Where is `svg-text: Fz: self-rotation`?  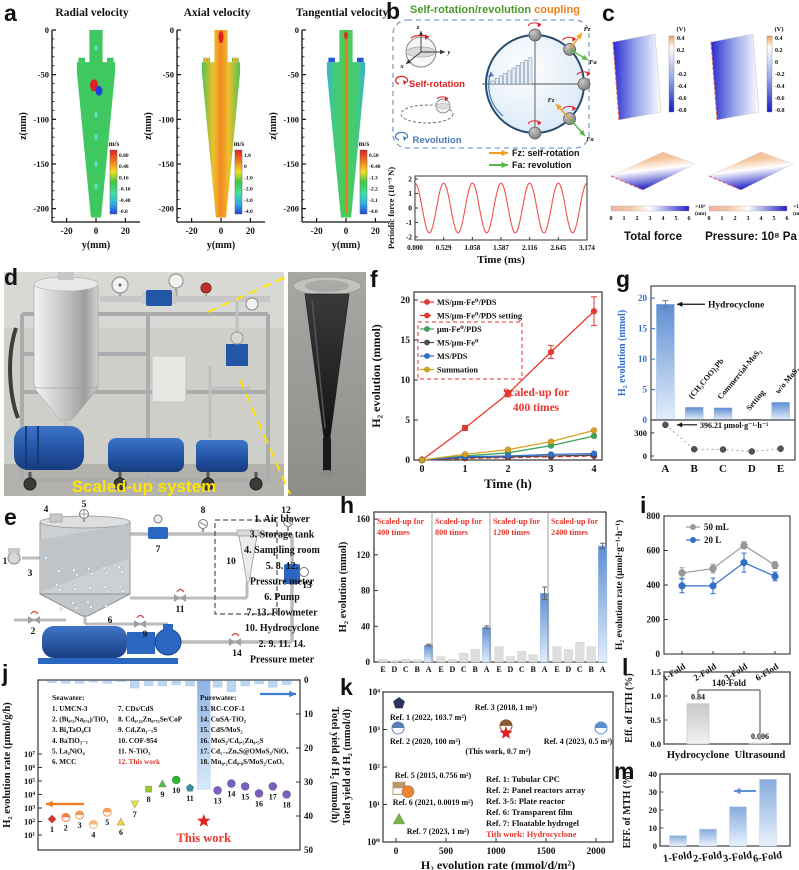 svg-text: Fz: self-rotation is located at coordinates (546, 153).